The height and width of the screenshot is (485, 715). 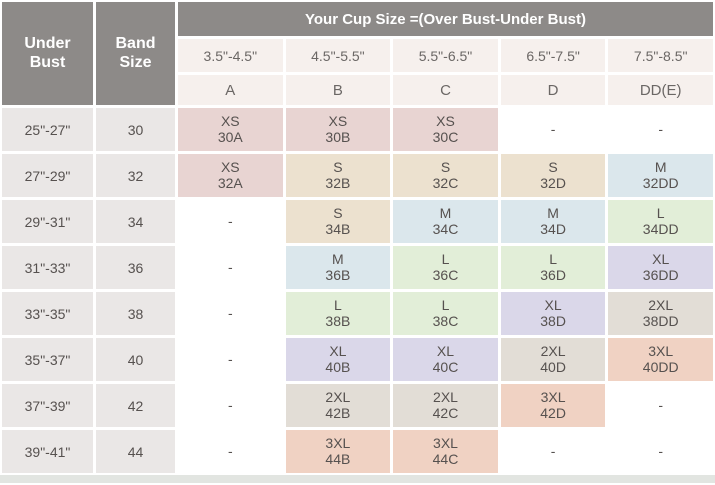 I want to click on underbust-value: 37"-39", so click(x=47, y=405).